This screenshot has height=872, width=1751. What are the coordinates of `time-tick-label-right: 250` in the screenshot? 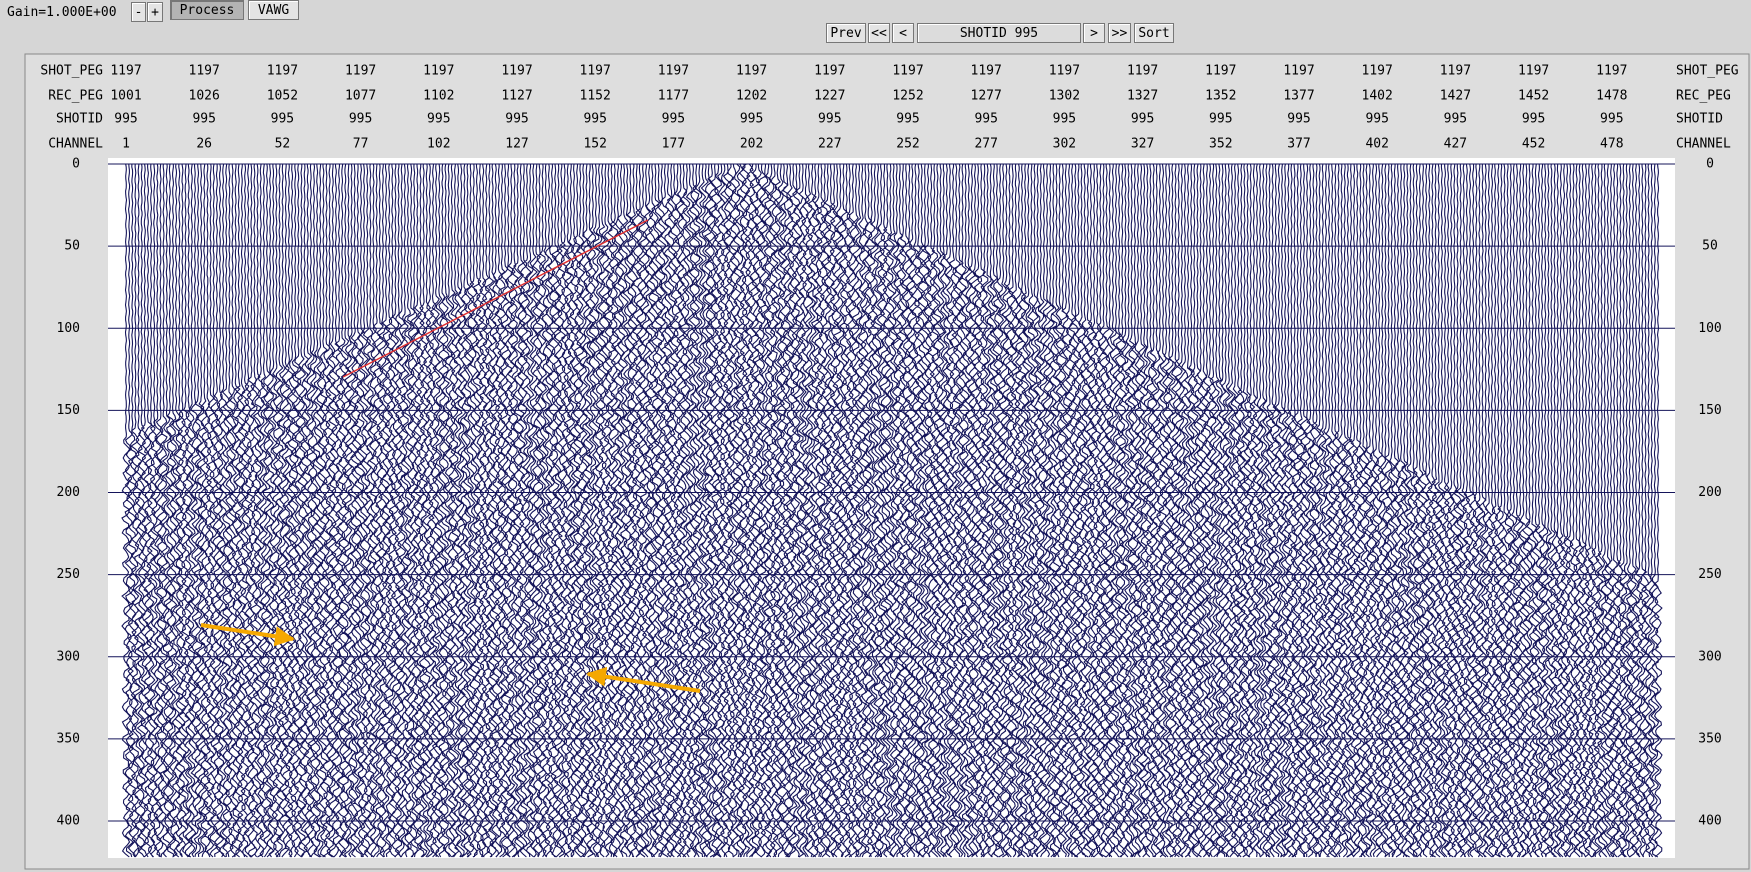 It's located at (1709, 574).